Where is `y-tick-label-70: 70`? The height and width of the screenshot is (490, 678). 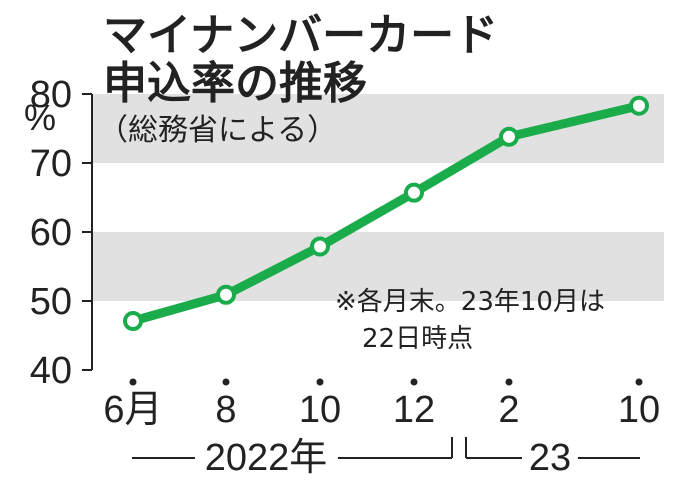 y-tick-label-70: 70 is located at coordinates (51, 164).